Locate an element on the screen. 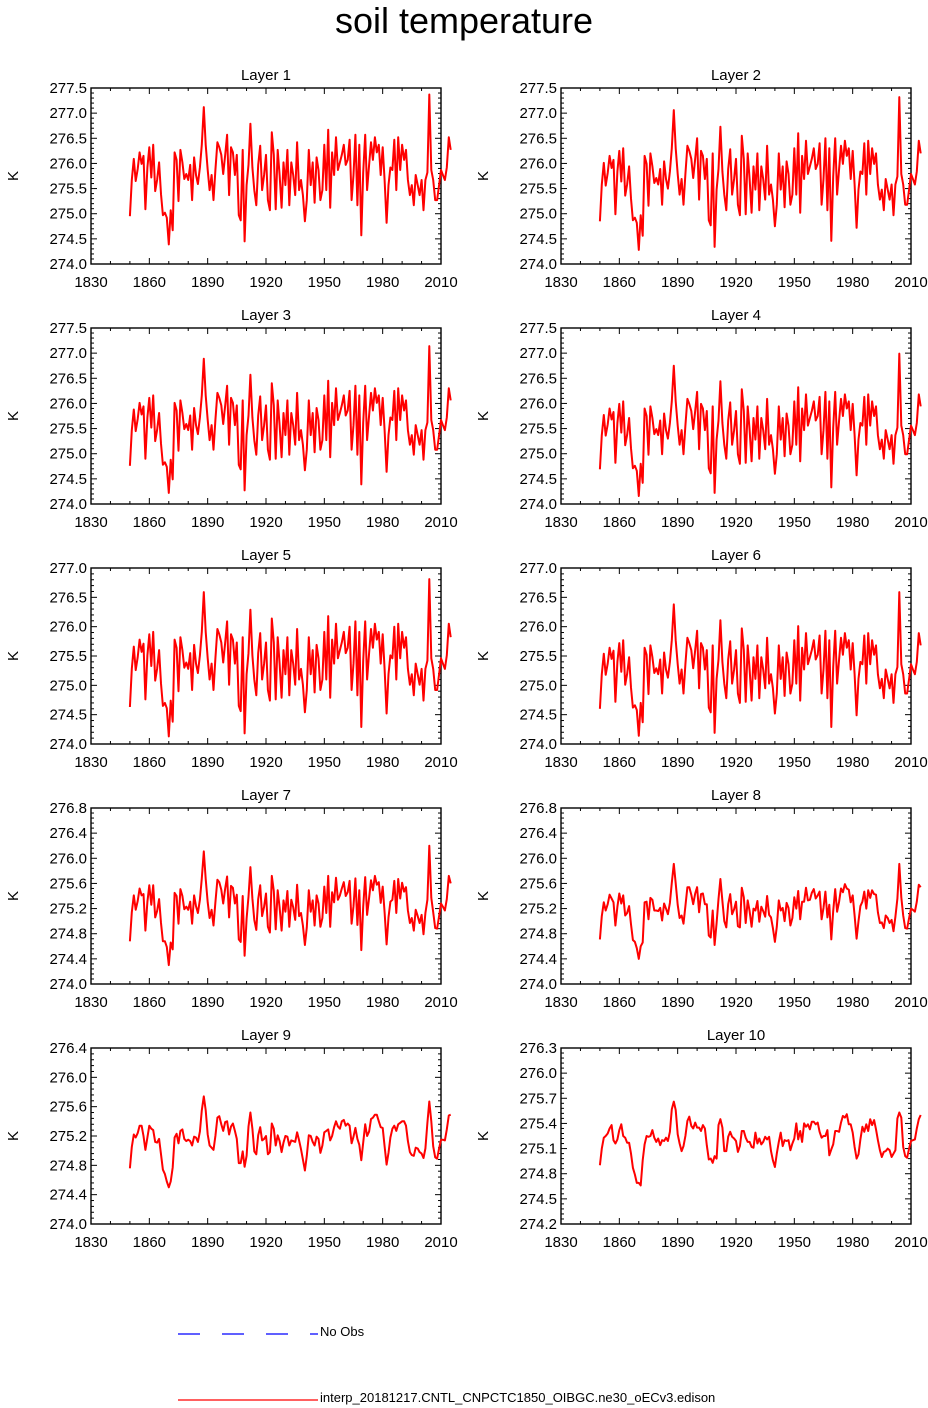 The width and height of the screenshot is (928, 1408). chart-title-6: Layer 6 is located at coordinates (736, 555).